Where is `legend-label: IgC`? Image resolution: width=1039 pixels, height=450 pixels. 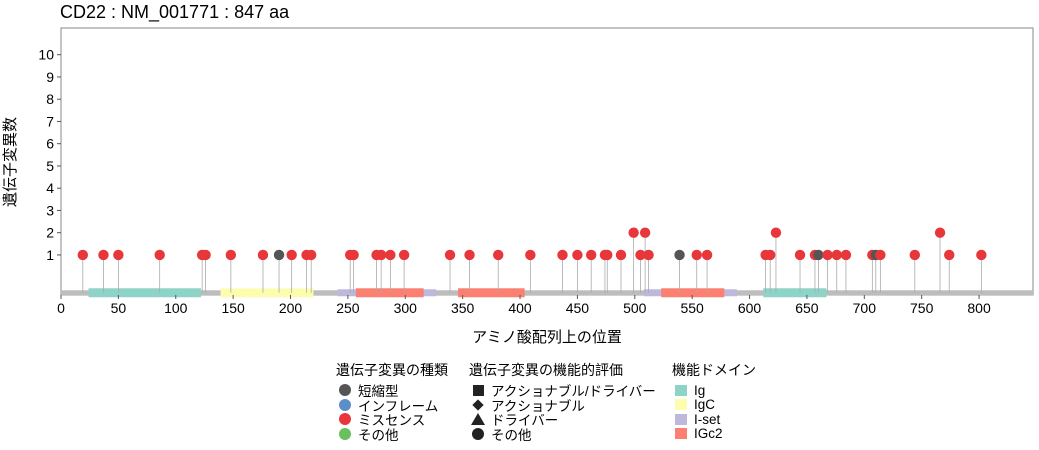
legend-label: IgC is located at coordinates (705, 405).